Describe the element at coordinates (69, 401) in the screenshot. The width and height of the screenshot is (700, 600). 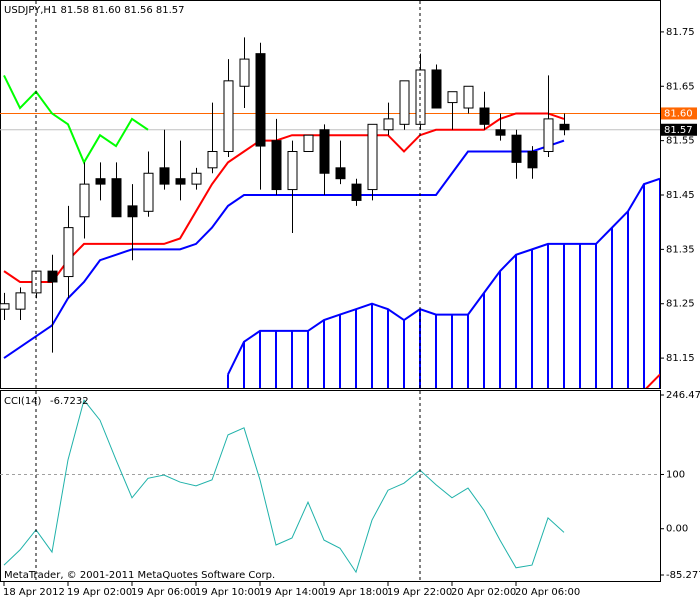
I see `cci-value: -6.7232` at that location.